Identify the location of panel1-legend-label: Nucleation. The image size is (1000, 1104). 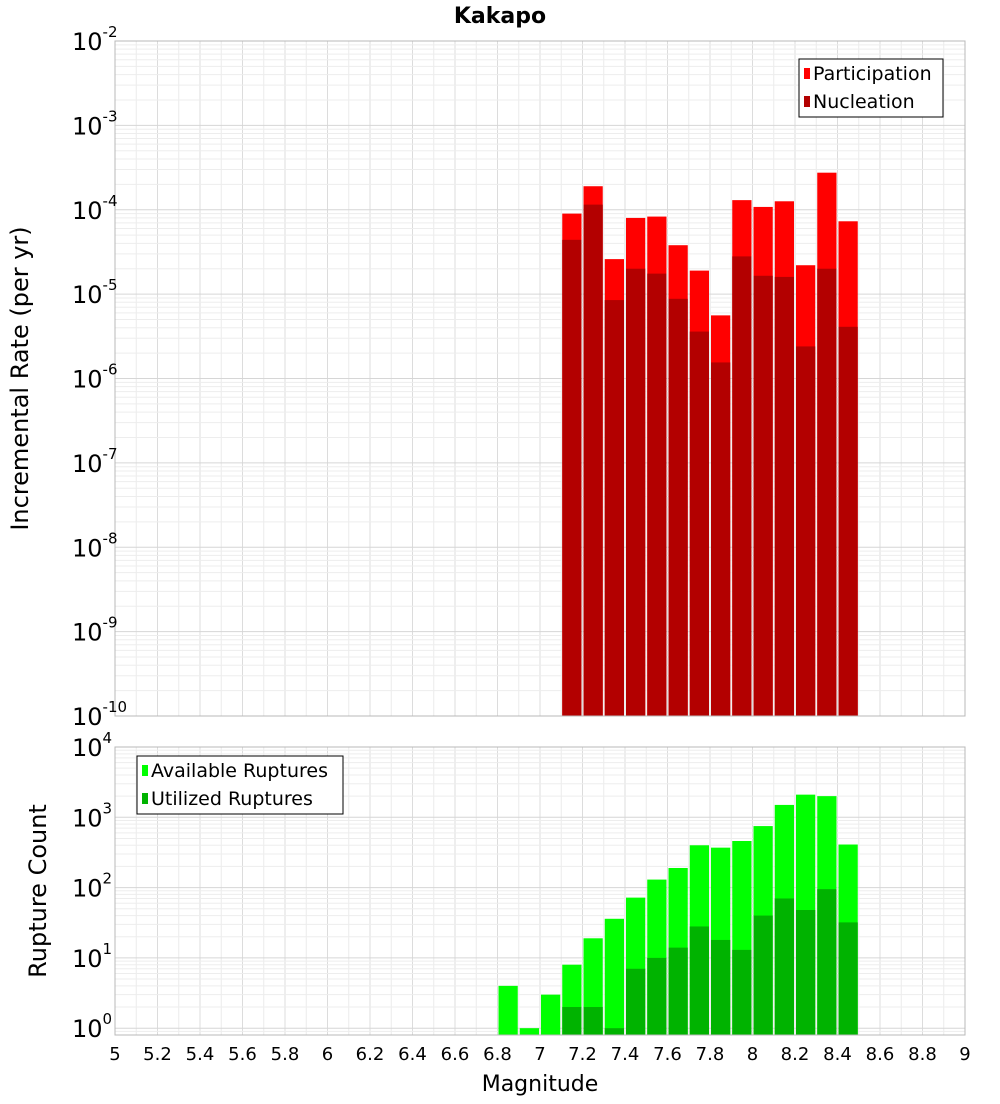
(864, 102).